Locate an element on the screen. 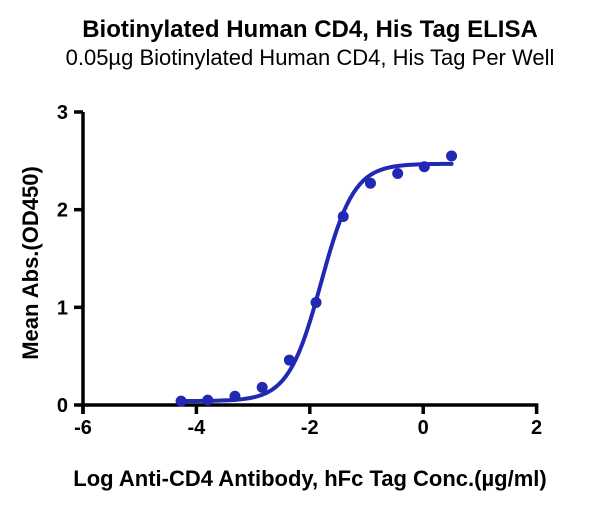 The width and height of the screenshot is (600, 508). x-tick-label: 2 is located at coordinates (536, 428).